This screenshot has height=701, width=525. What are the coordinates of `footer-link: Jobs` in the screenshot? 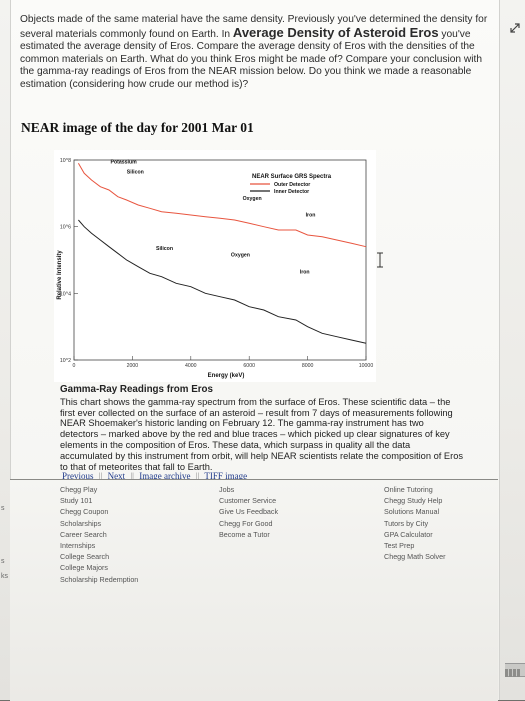 It's located at (227, 489).